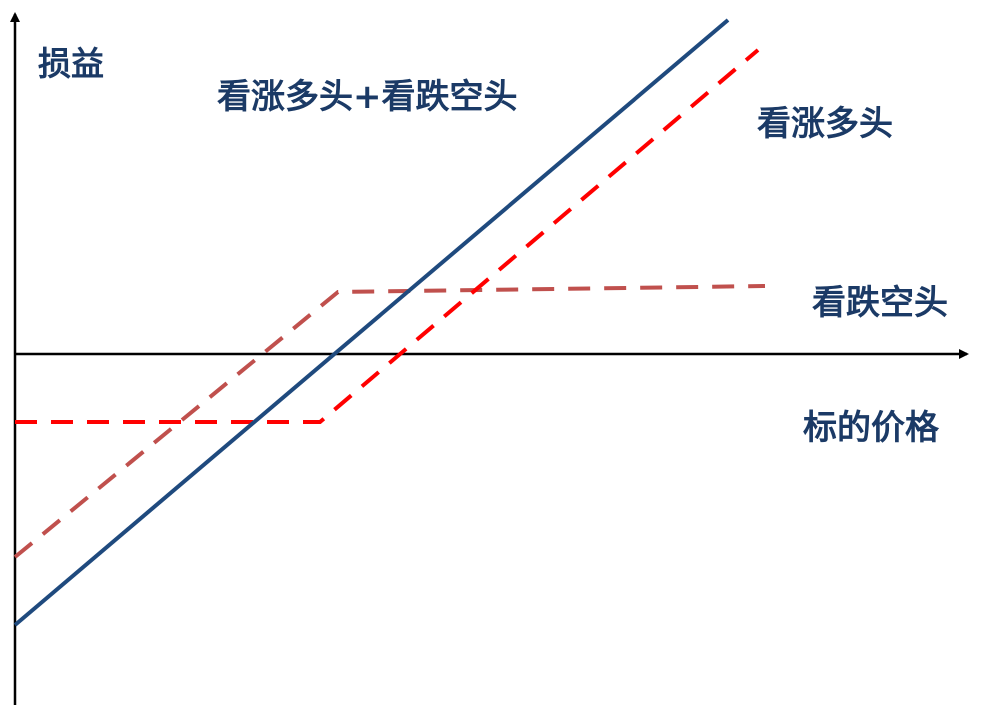 The width and height of the screenshot is (990, 705). What do you see at coordinates (871, 428) in the screenshot?
I see `x-axis-label: 标的价格` at bounding box center [871, 428].